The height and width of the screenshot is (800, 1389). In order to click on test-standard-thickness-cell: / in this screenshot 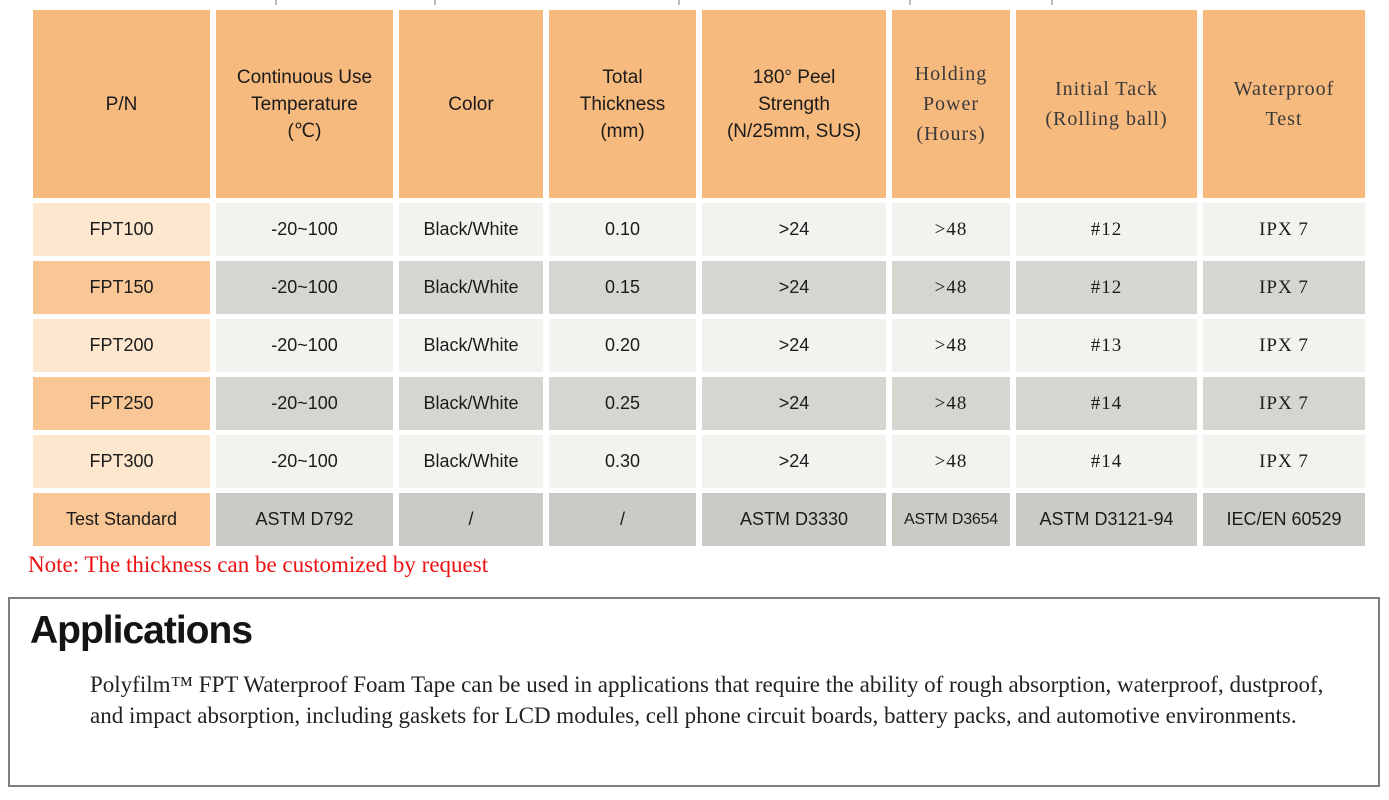, I will do `click(622, 519)`.